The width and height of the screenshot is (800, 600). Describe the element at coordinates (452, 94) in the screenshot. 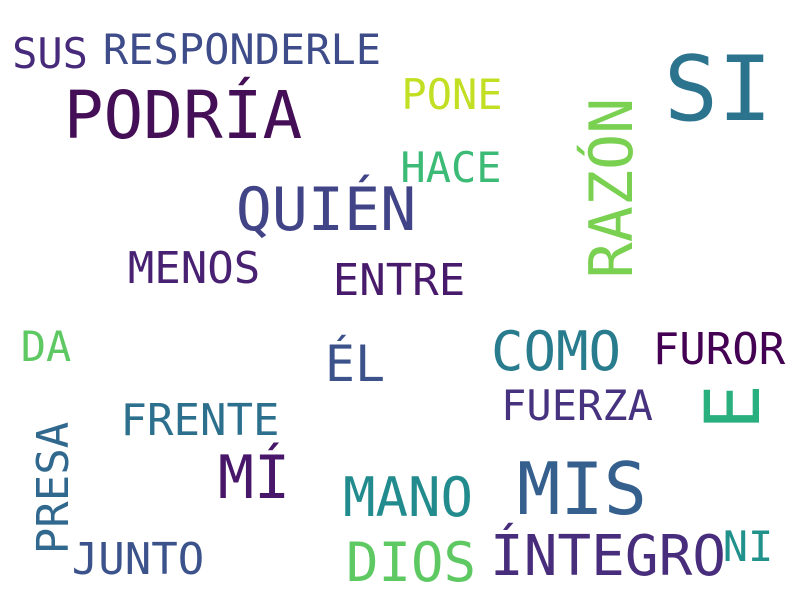

I see `word-pone: PONE` at that location.